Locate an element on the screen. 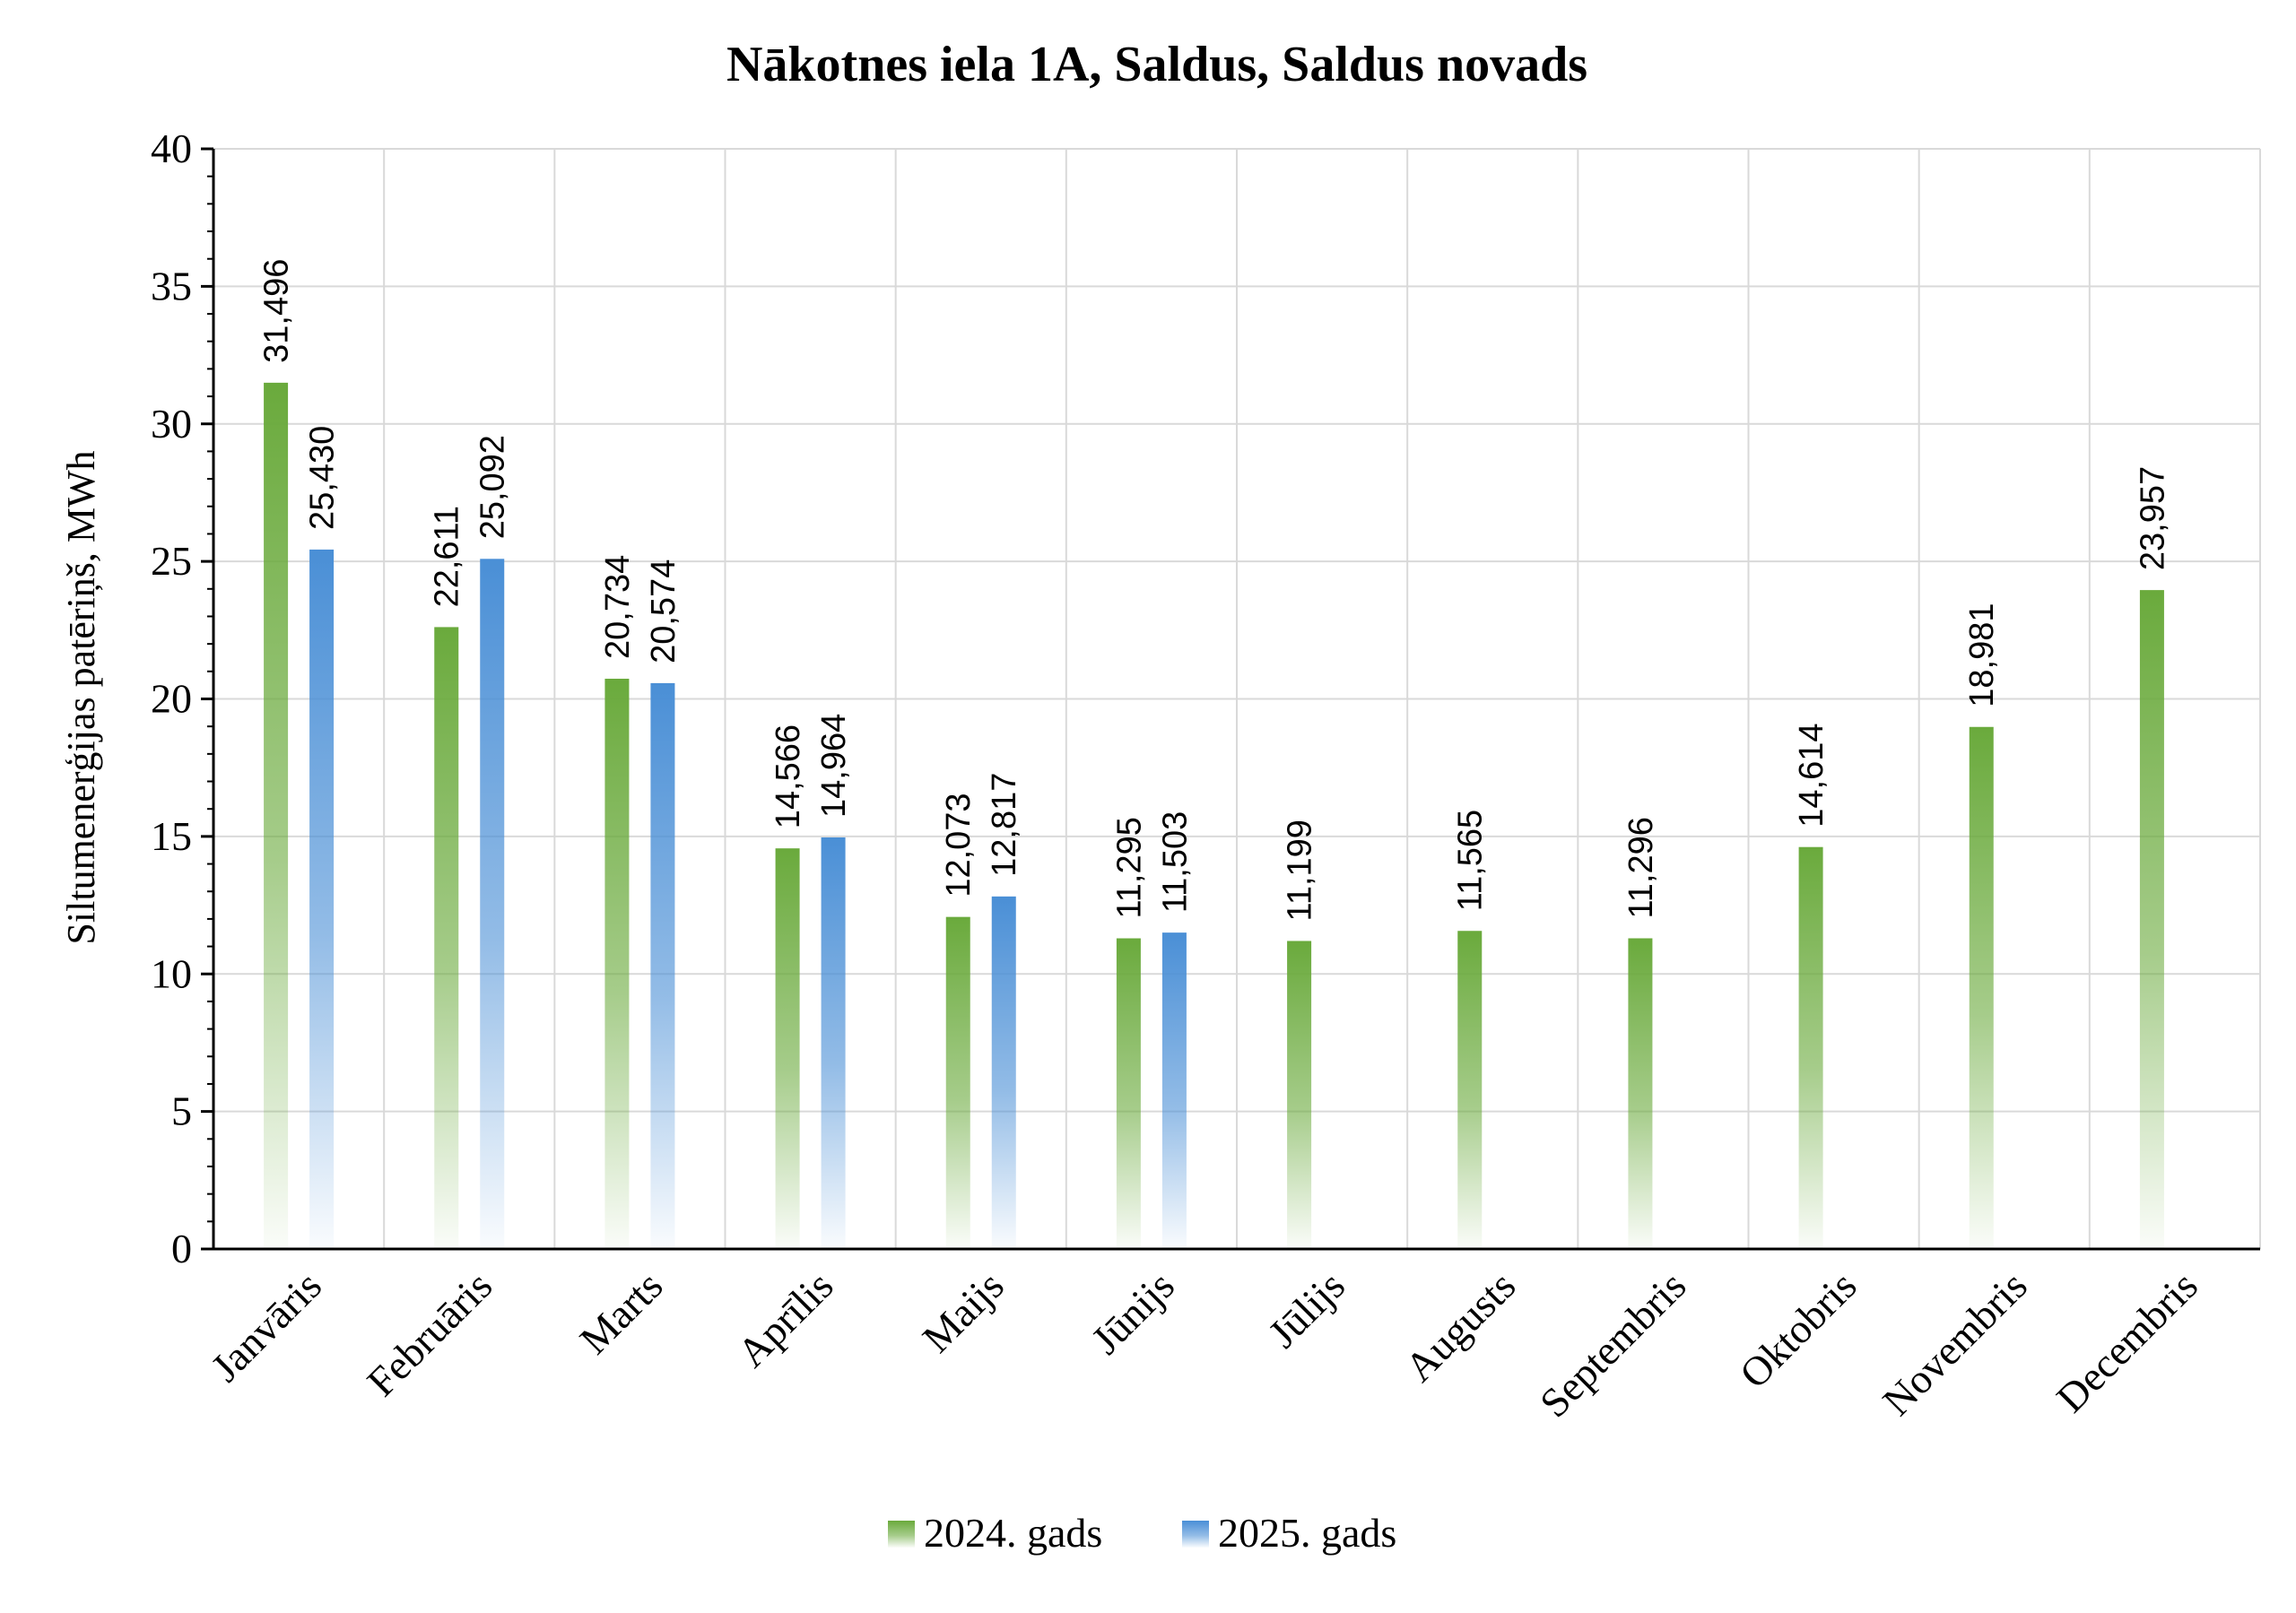  x-tick-label: Novembris is located at coordinates (1955, 1343).